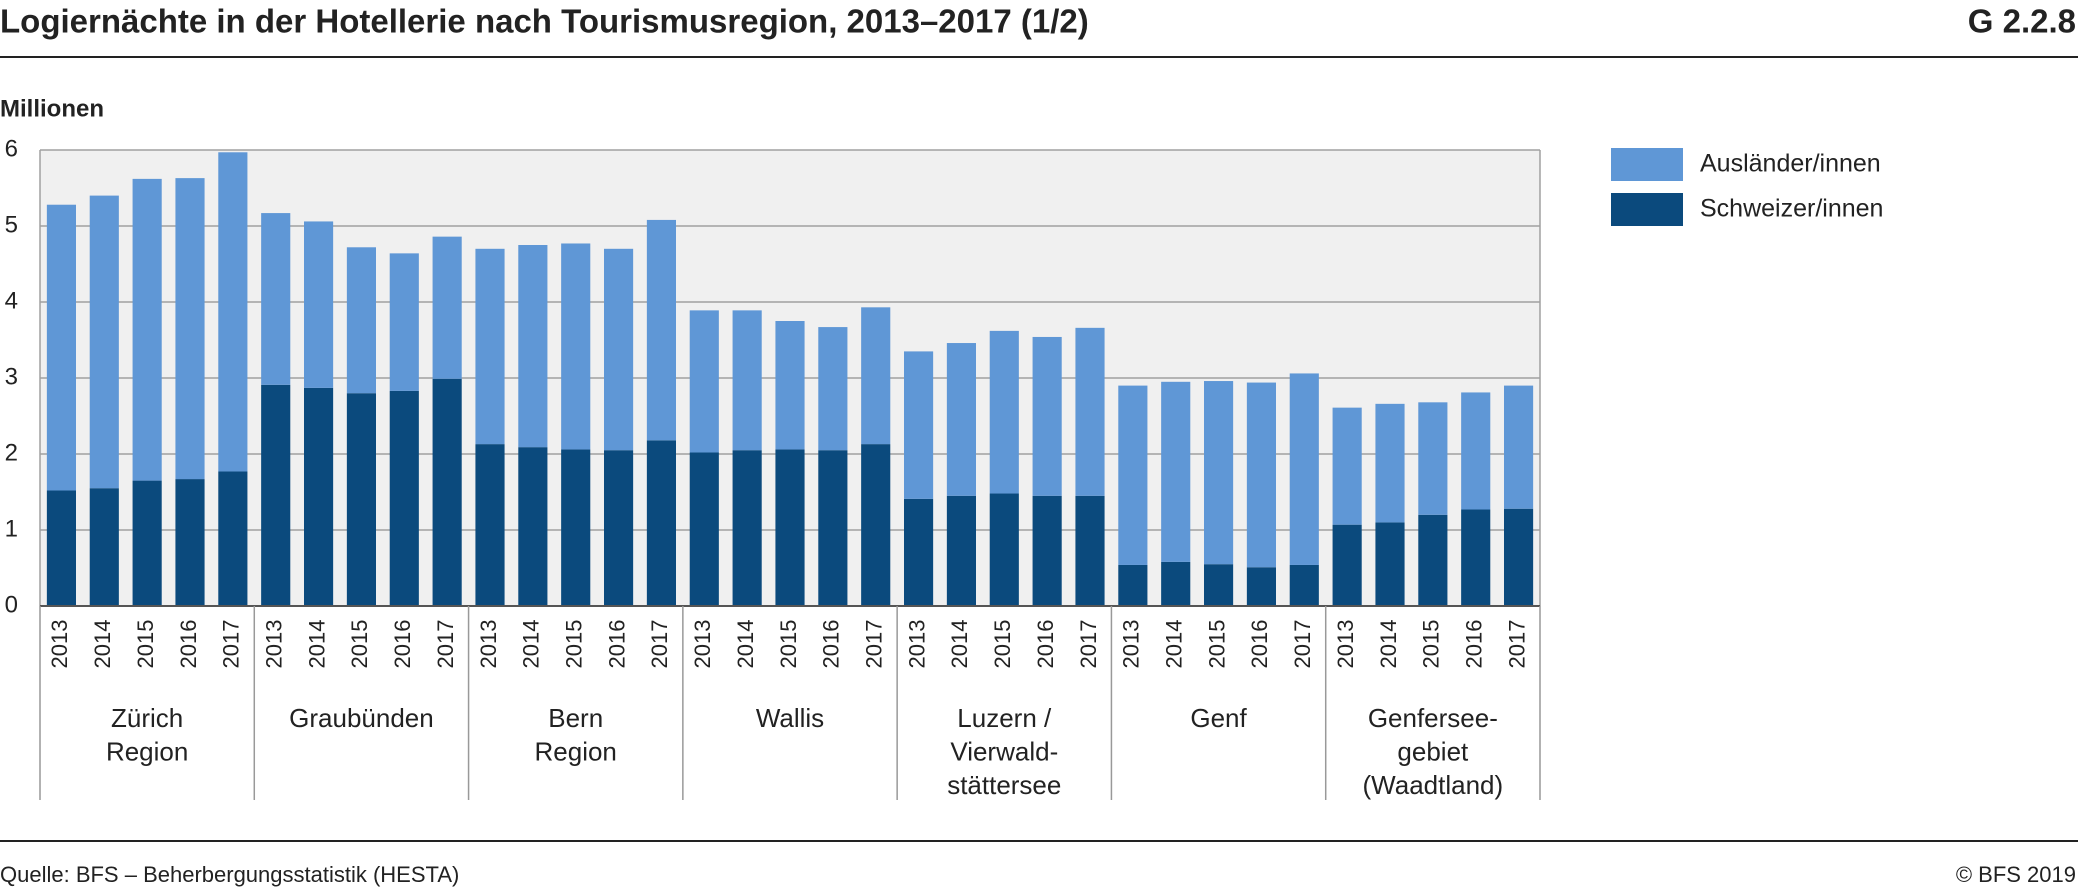  I want to click on chart-id: G 2.2.8, so click(2022, 21).